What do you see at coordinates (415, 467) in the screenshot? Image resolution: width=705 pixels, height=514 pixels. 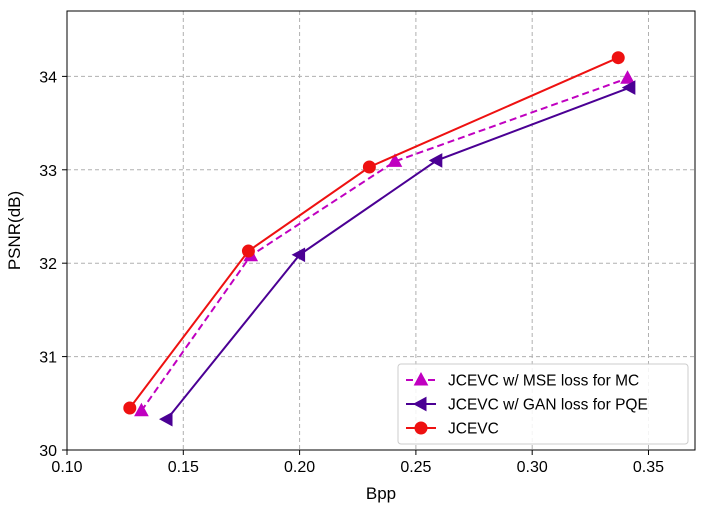 I see `x-tick-label: 0.25` at bounding box center [415, 467].